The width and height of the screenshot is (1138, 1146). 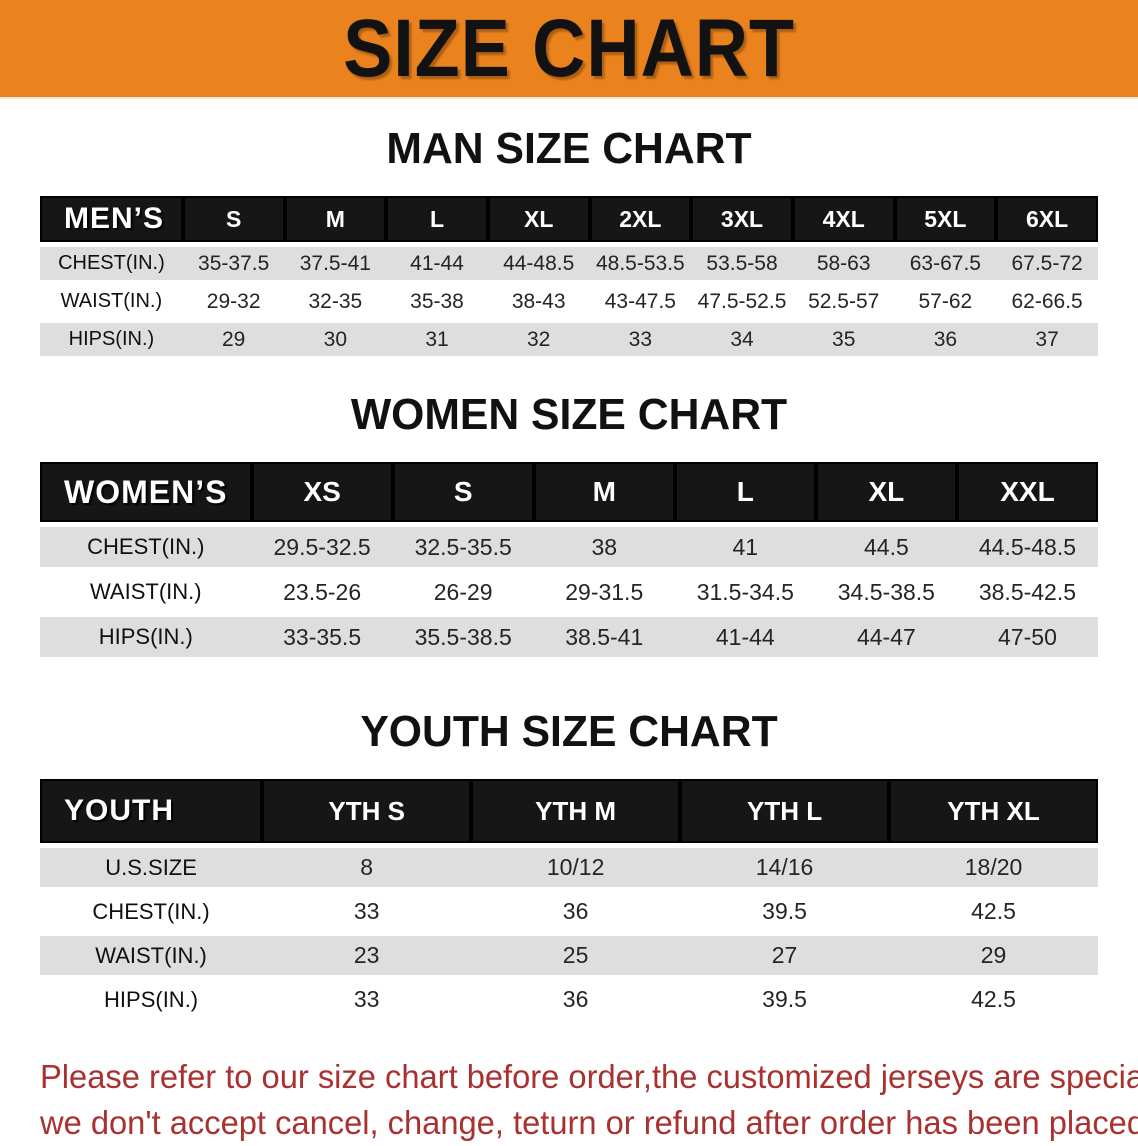 What do you see at coordinates (843, 263) in the screenshot?
I see `size-value-cell: 58-63` at bounding box center [843, 263].